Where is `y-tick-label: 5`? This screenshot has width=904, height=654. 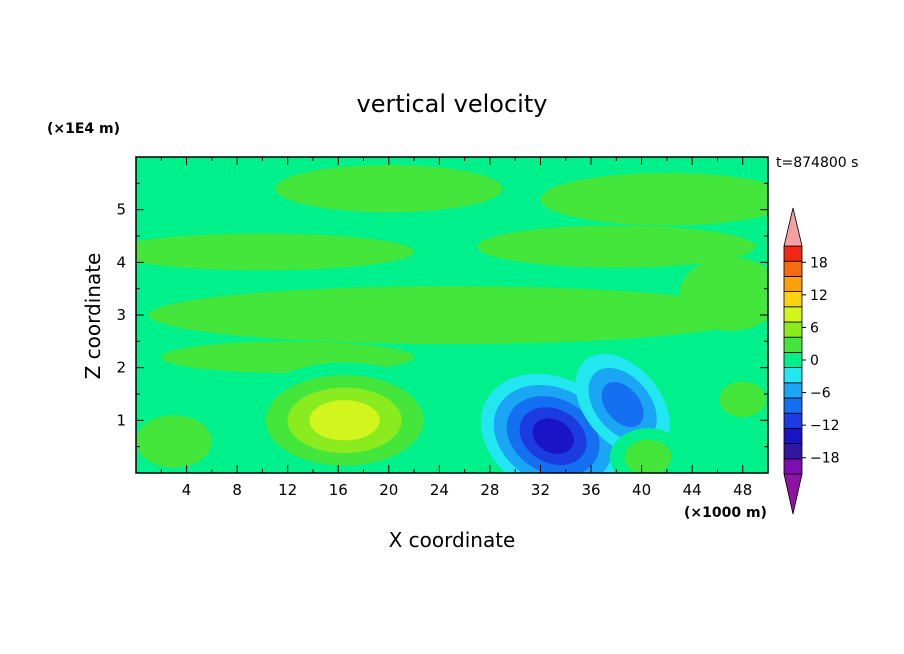 y-tick-label: 5 is located at coordinates (121, 210).